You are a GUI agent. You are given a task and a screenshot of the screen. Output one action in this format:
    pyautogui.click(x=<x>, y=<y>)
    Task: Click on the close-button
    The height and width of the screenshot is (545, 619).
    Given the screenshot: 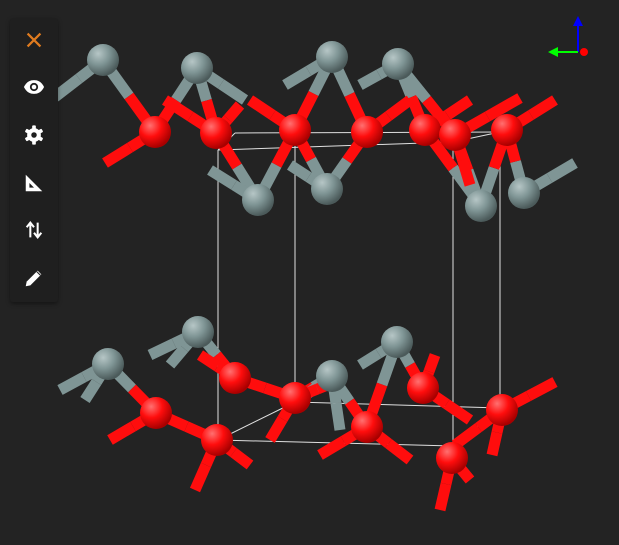 What is the action you would take?
    pyautogui.click(x=34, y=40)
    